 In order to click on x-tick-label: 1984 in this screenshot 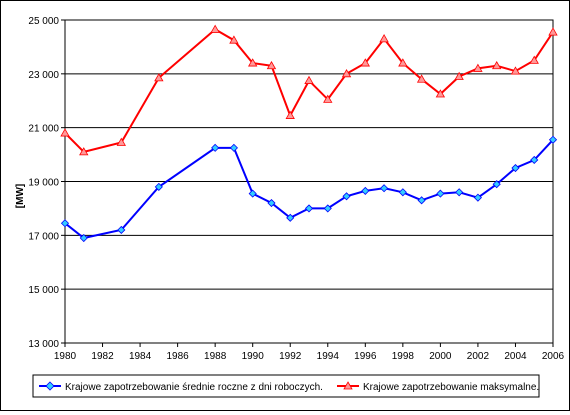, I will do `click(140, 356)`.